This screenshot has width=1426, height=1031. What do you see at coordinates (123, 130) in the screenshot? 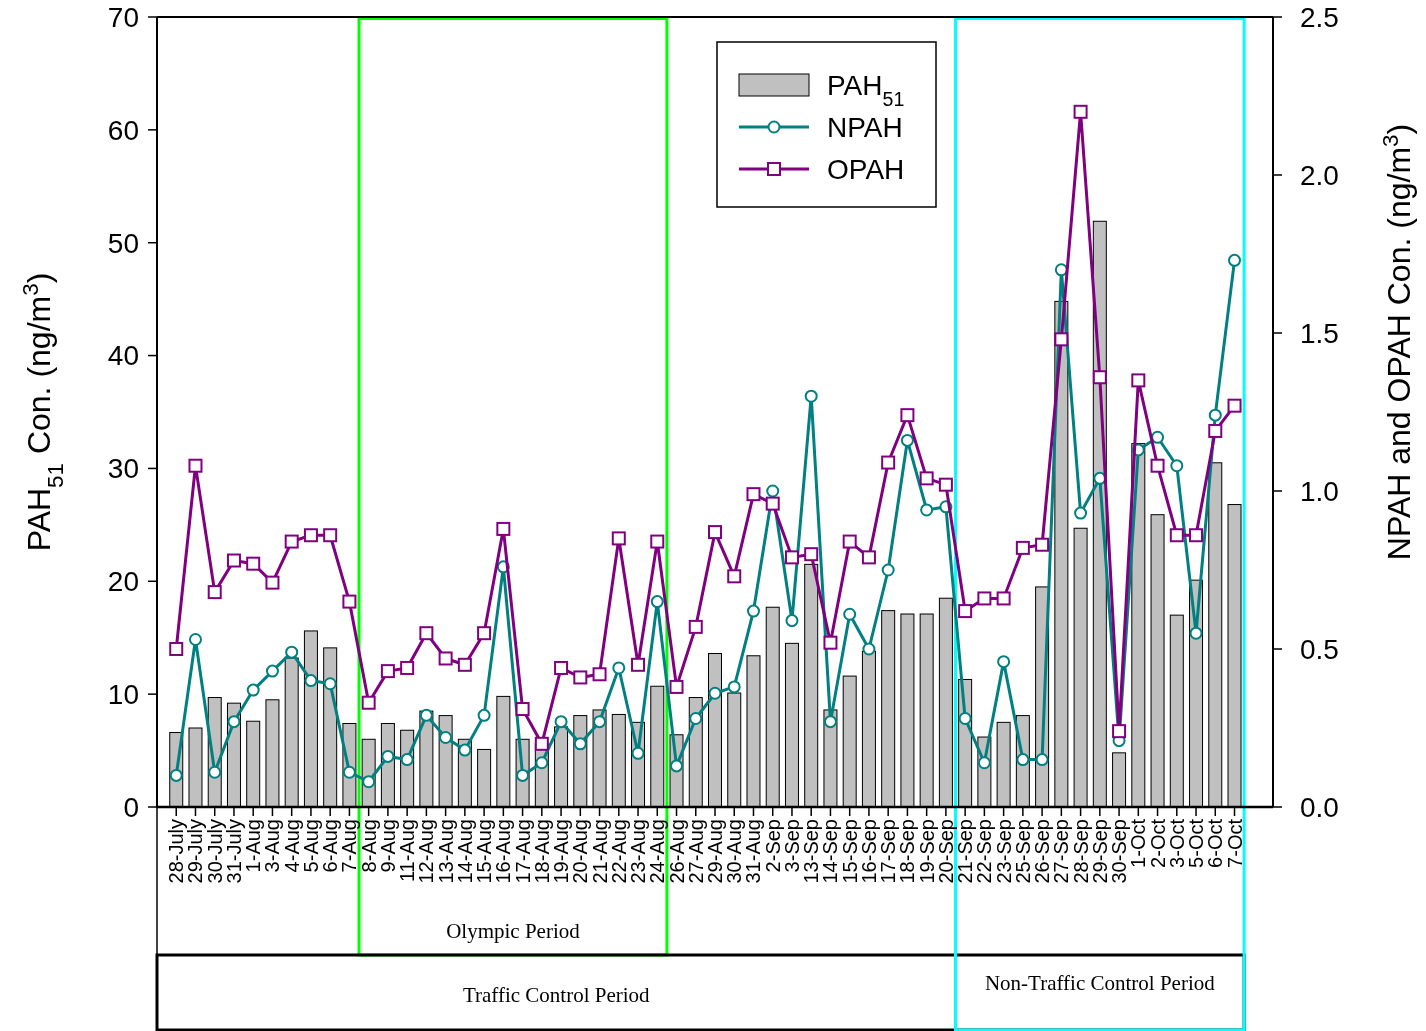
I see `y-tick-label: 60` at bounding box center [123, 130].